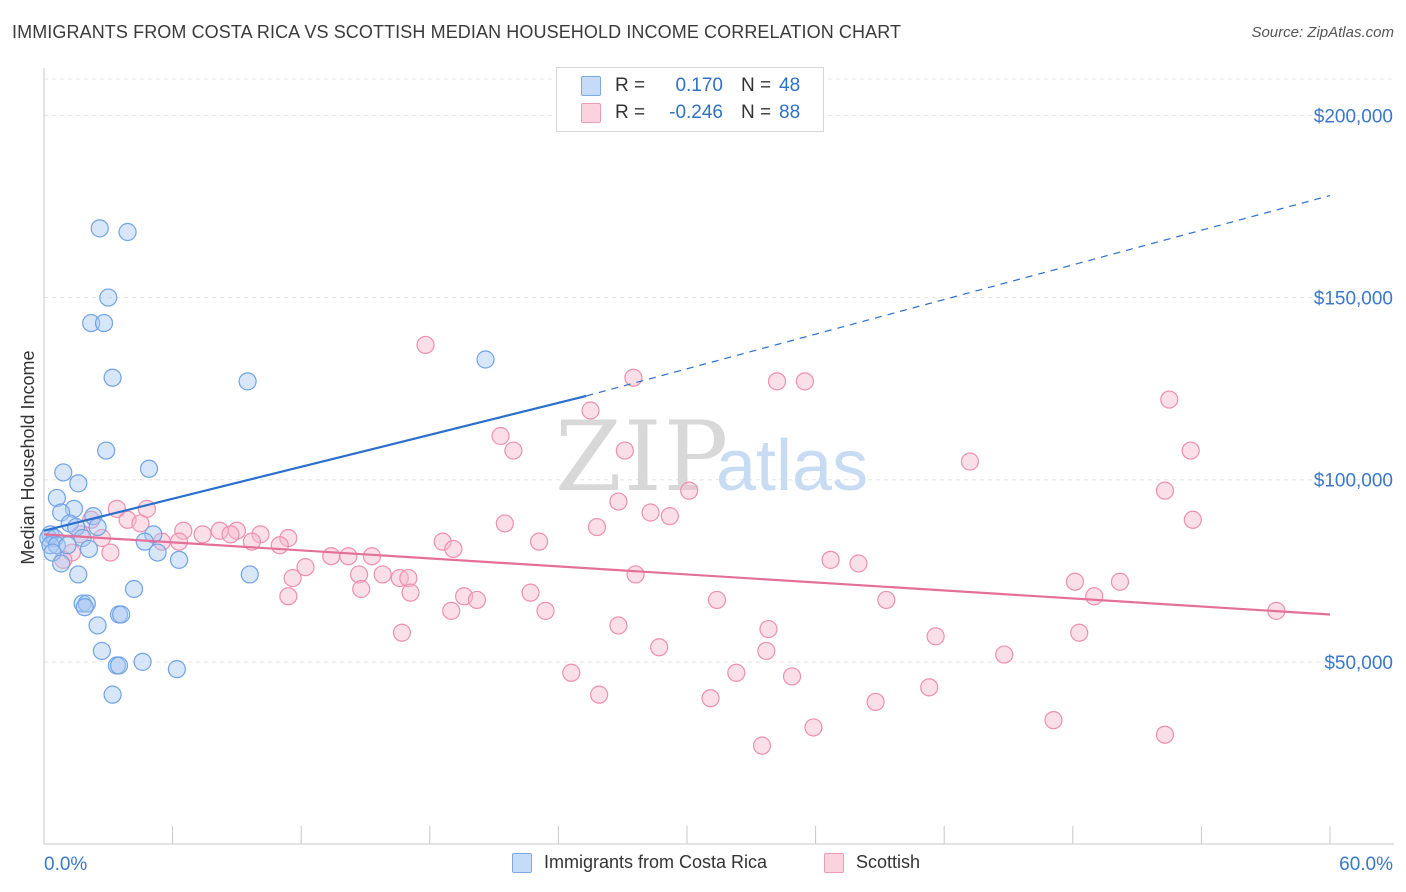 This screenshot has height=892, width=1406. Describe the element at coordinates (522, 862) in the screenshot. I see `legend-swatch-costa-rica` at that location.